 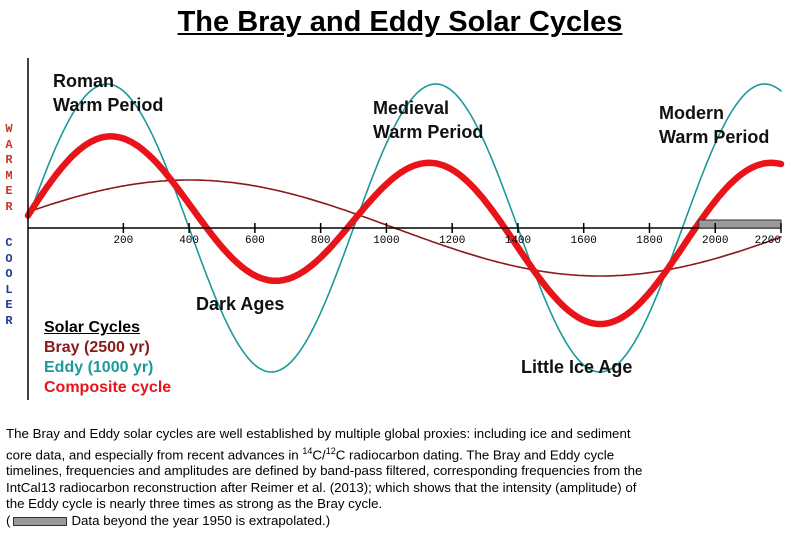 What do you see at coordinates (452, 241) in the screenshot?
I see `x-tick-label-1200: 1200` at bounding box center [452, 241].